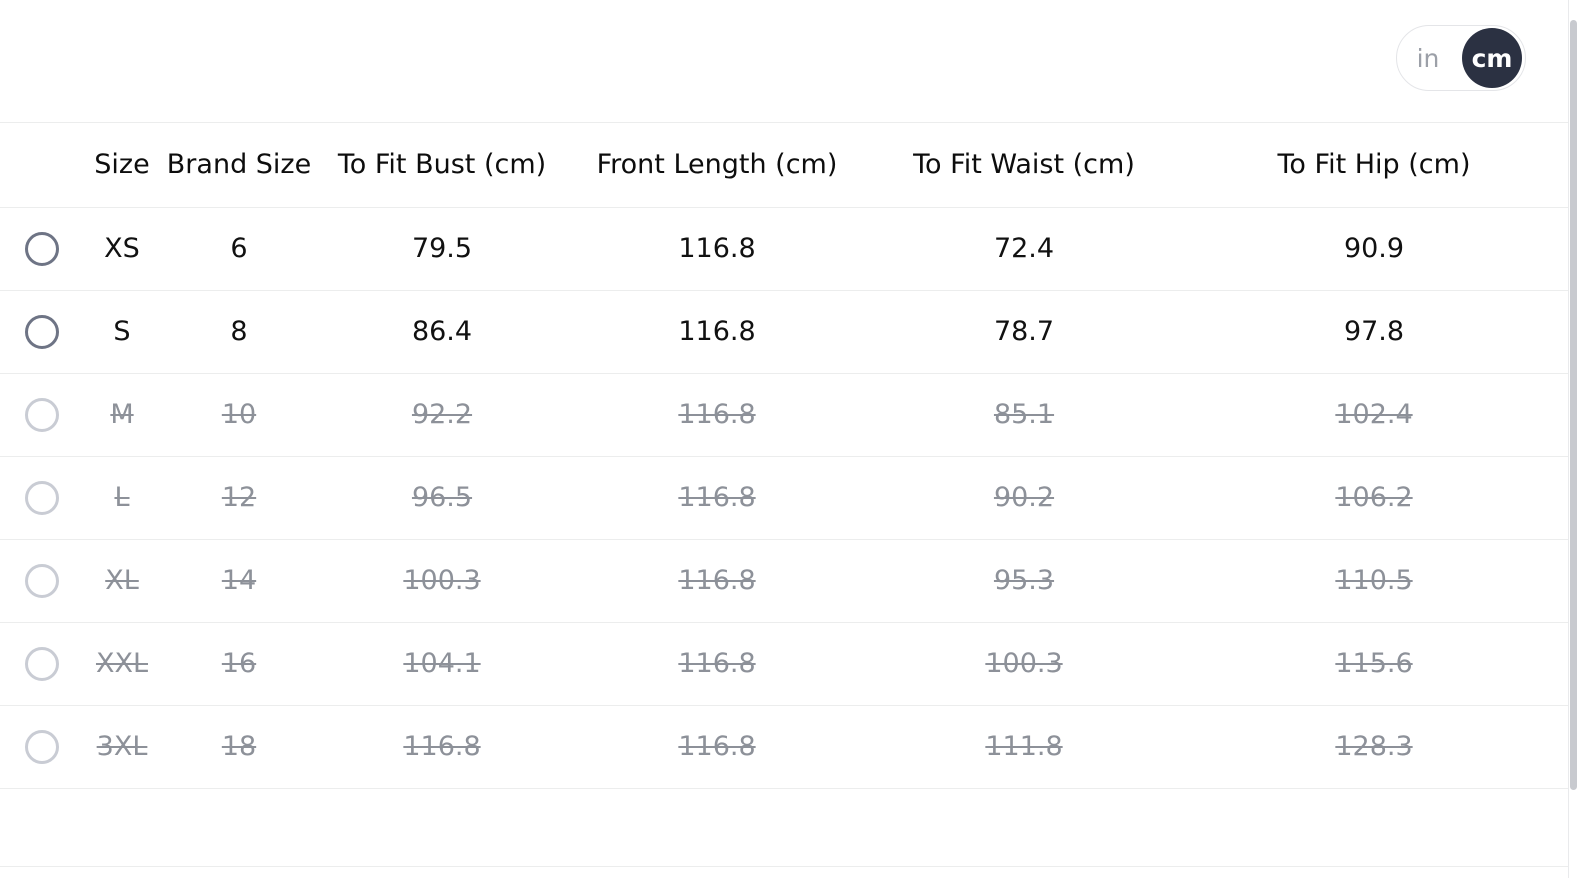 This screenshot has height=878, width=1578. Describe the element at coordinates (239, 249) in the screenshot. I see `cell-brand-size: 6` at that location.